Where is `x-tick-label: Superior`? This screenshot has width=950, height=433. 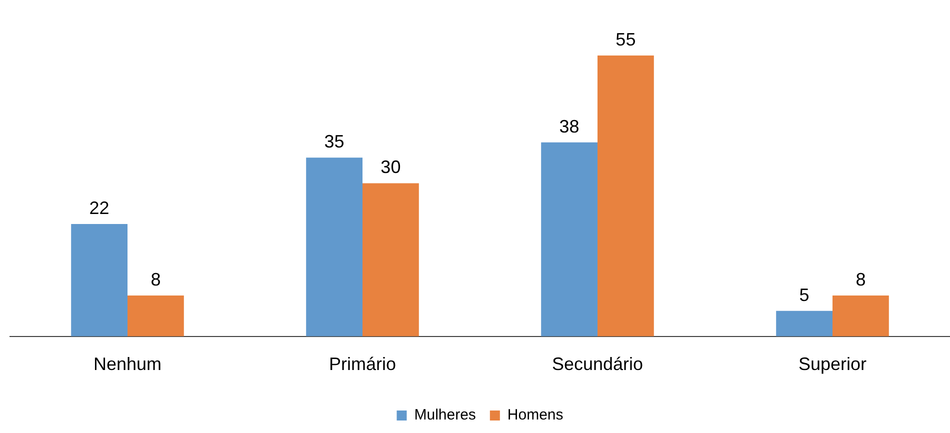
x-tick-label: Superior is located at coordinates (832, 364).